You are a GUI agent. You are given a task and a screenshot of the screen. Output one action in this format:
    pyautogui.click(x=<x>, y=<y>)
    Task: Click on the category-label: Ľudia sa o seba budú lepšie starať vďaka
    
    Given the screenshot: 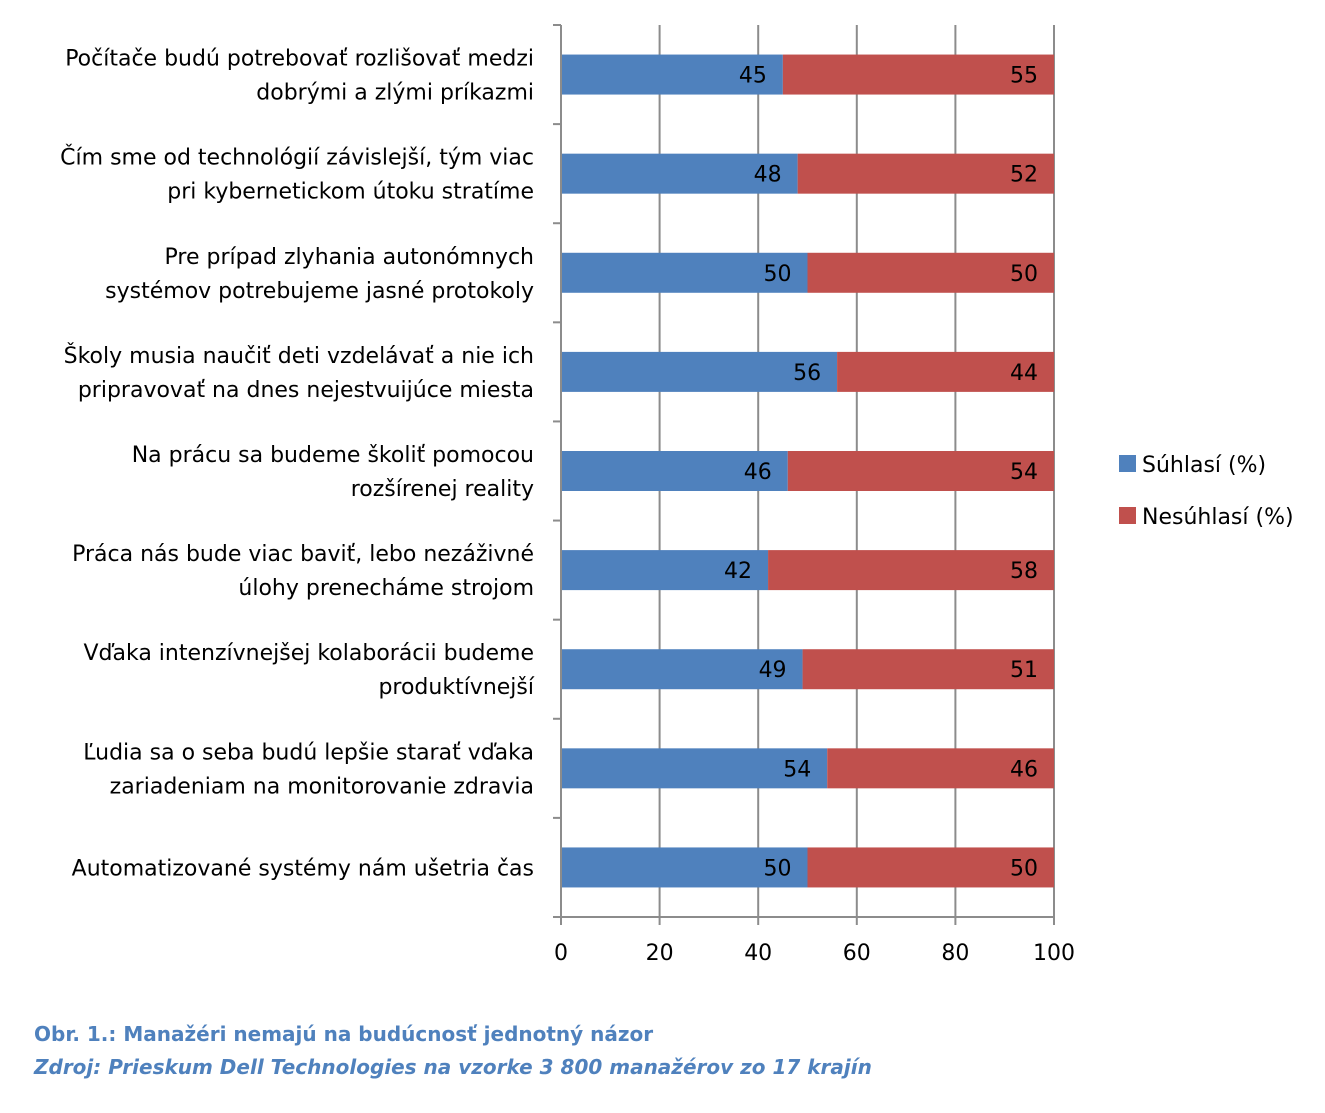 What is the action you would take?
    pyautogui.click(x=308, y=752)
    